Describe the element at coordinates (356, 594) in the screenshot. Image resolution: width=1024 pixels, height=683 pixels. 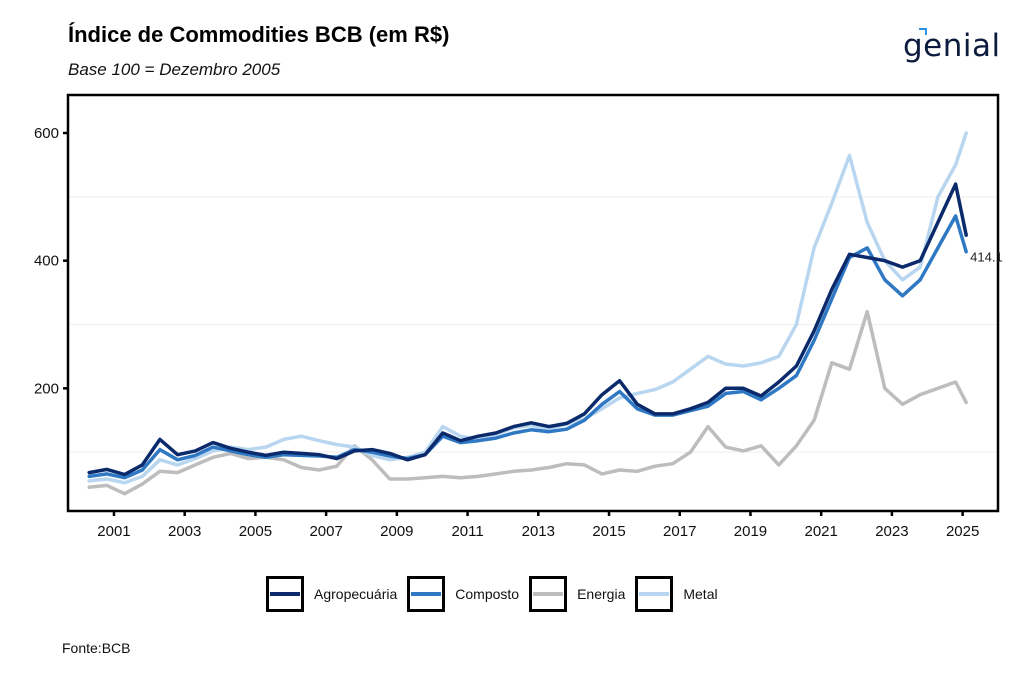
I see `legend-label: Agropecuária` at that location.